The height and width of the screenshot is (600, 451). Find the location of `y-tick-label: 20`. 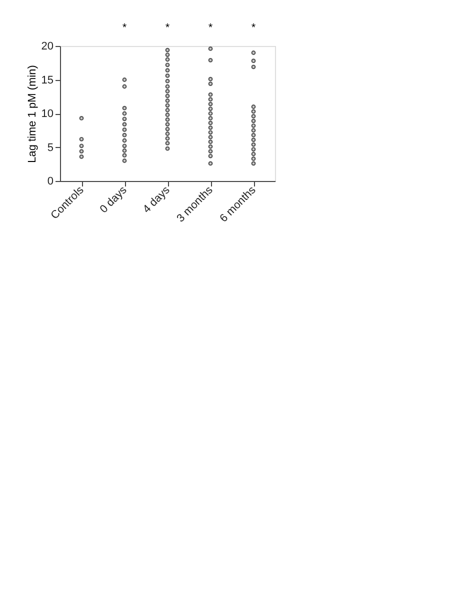

y-tick-label: 20 is located at coordinates (47, 46).